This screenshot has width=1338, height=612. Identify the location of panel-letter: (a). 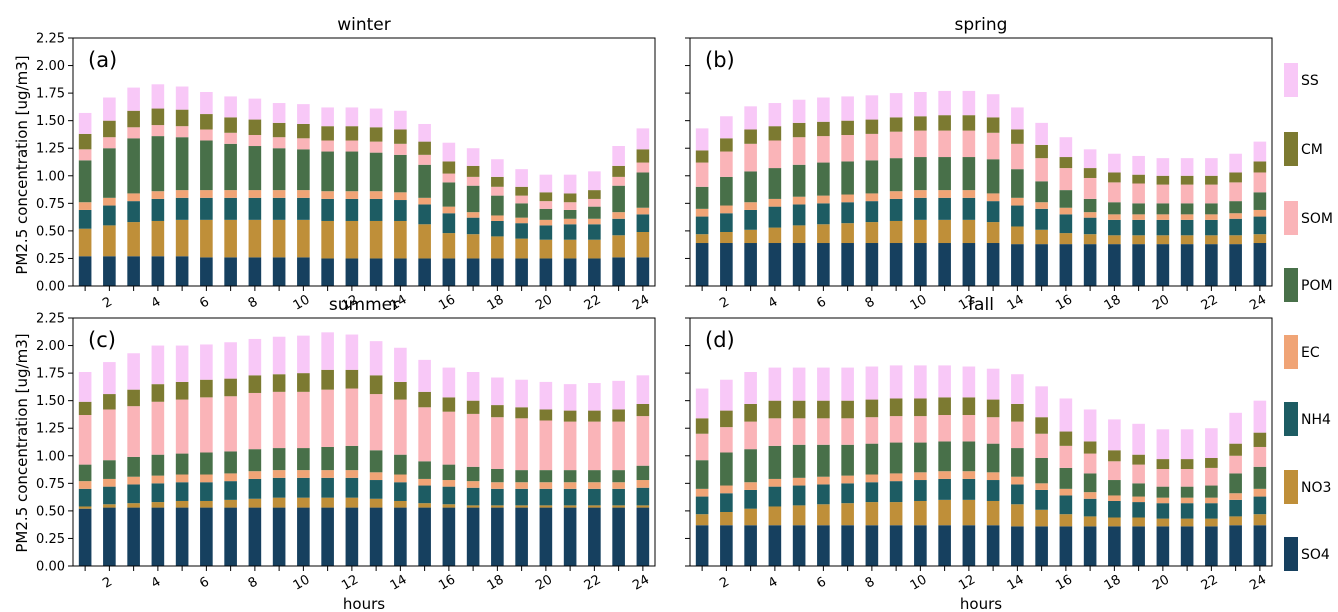
(102, 60).